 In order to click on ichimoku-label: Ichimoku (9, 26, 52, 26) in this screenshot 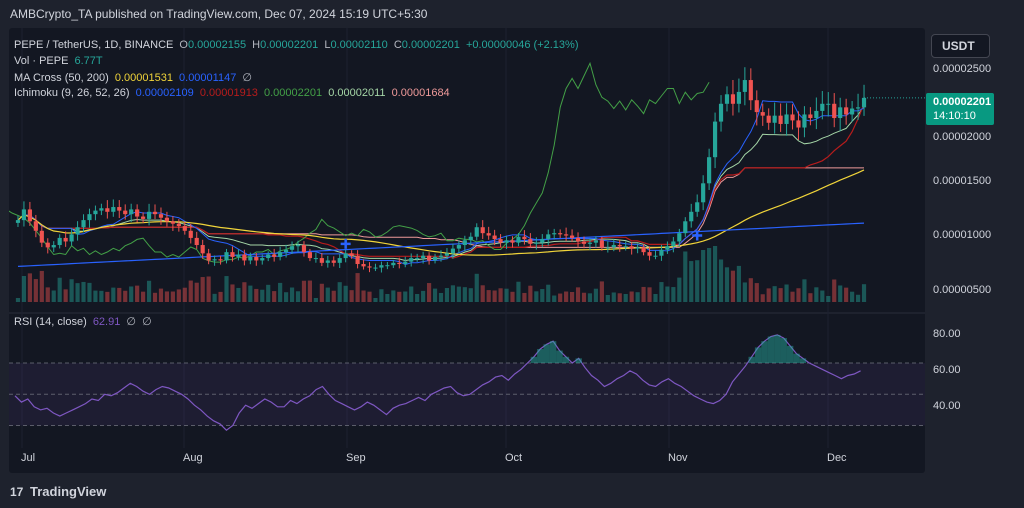, I will do `click(72, 93)`.